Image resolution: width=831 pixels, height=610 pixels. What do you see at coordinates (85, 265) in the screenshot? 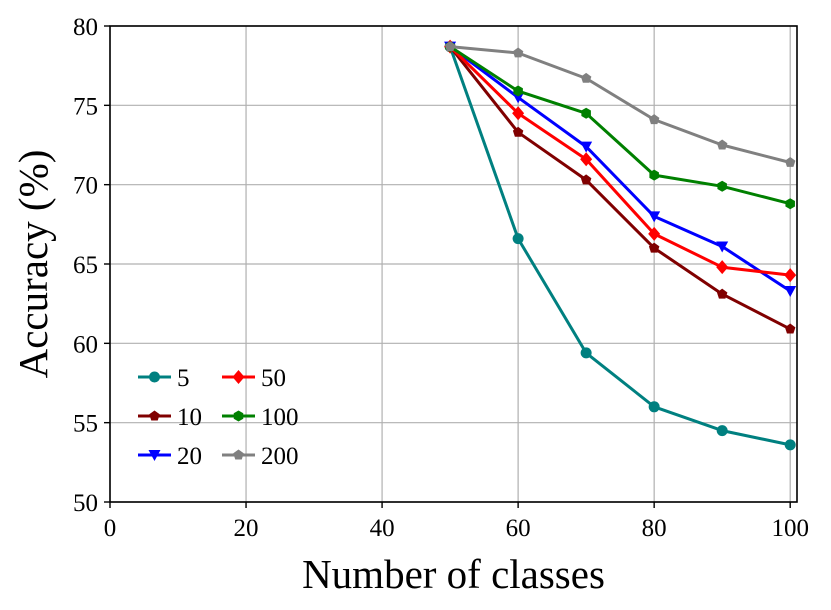
I see `y-tick-label: 65` at bounding box center [85, 265].